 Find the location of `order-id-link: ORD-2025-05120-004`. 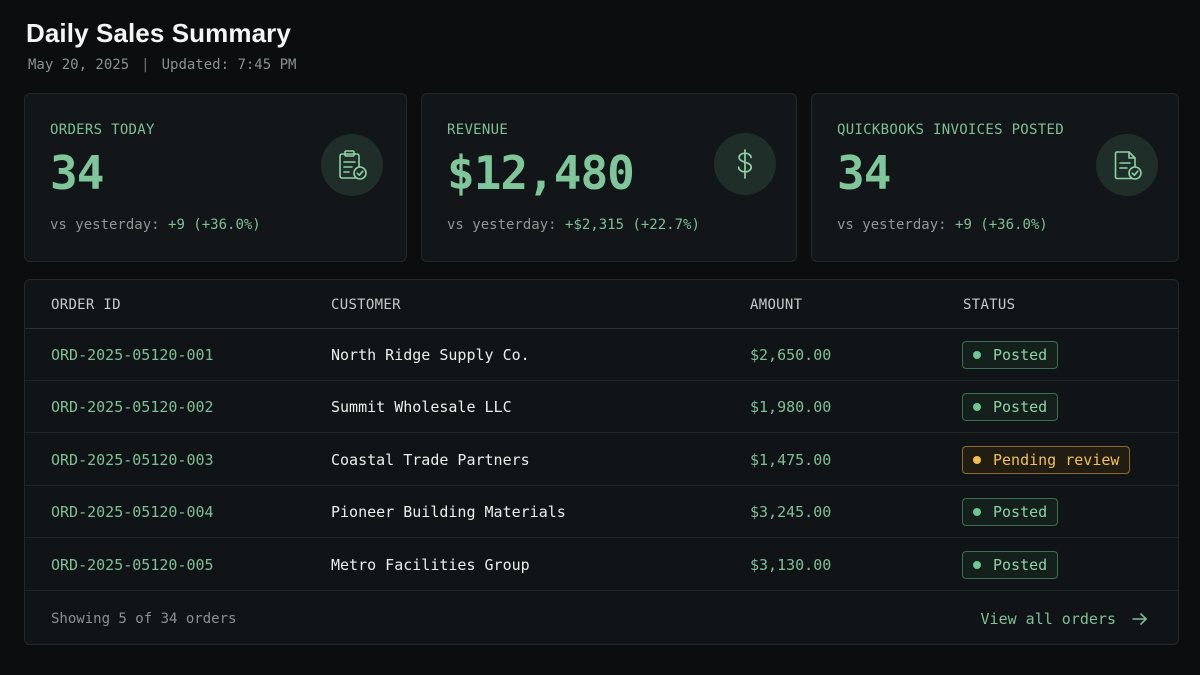

order-id-link: ORD-2025-05120-004 is located at coordinates (132, 512).